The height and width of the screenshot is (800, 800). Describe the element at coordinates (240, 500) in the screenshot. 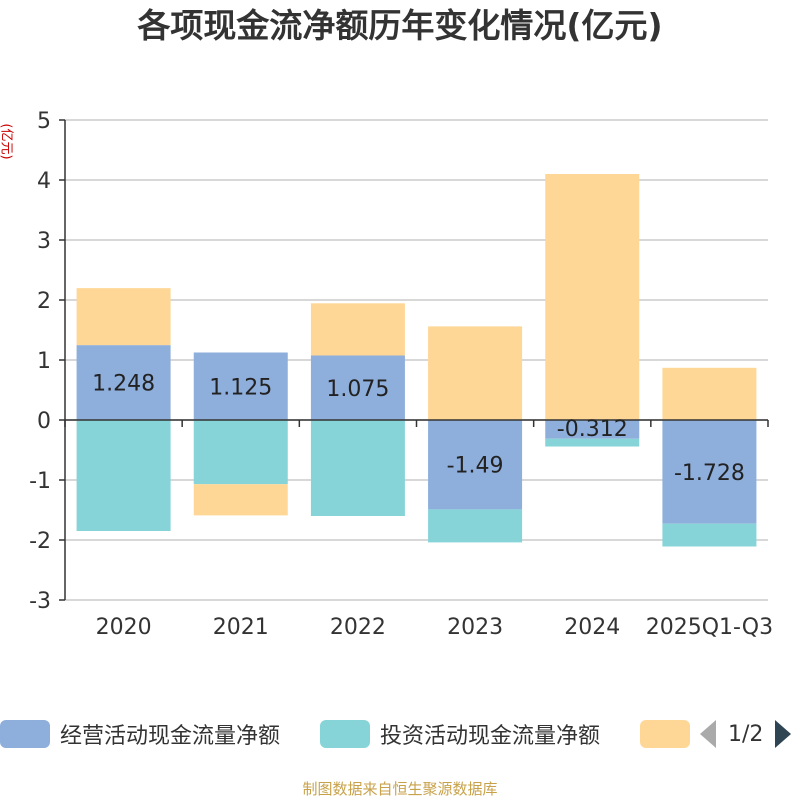

I see `bar-2-2021` at that location.